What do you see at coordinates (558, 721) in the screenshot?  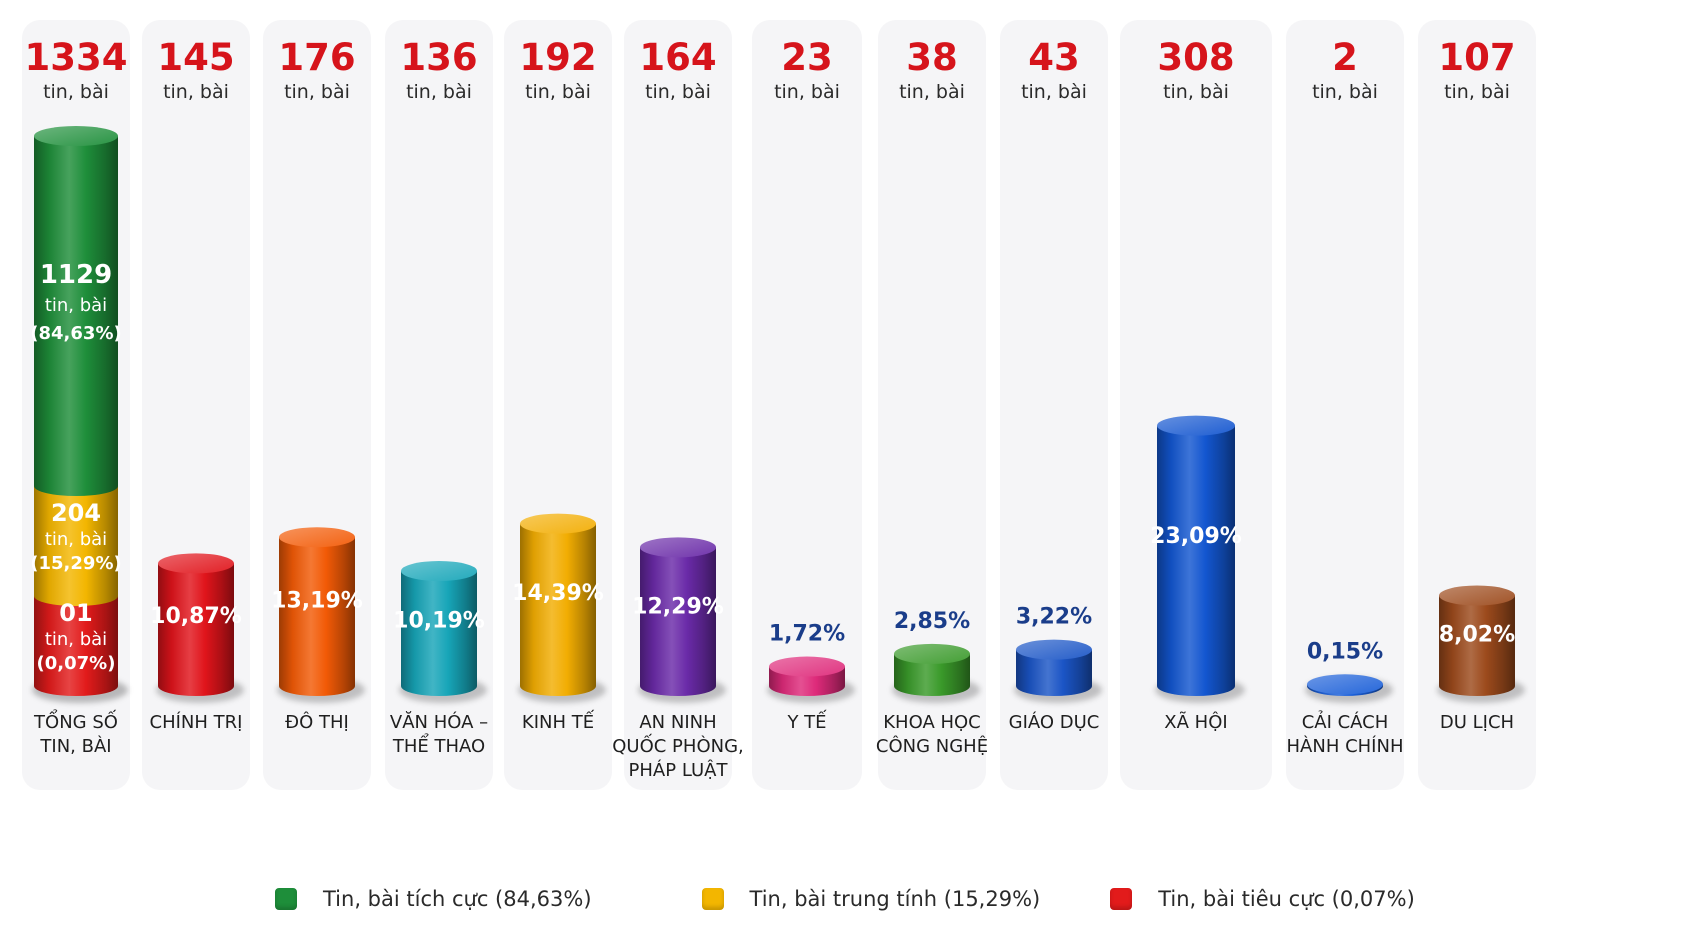 I see `category-label: KINH TẾ` at bounding box center [558, 721].